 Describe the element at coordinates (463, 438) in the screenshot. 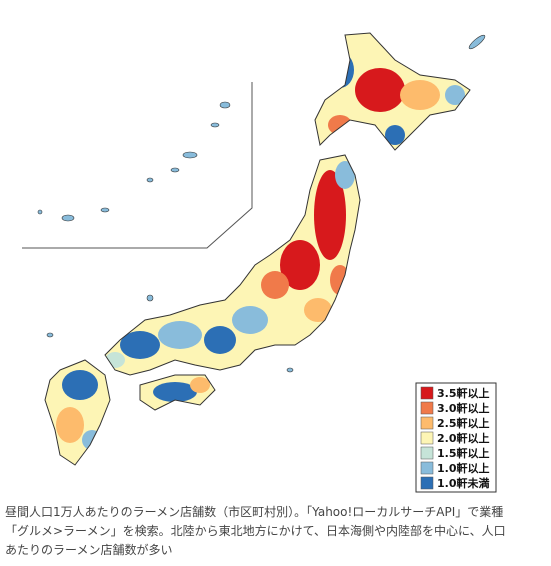

I see `legend-label: 2.0軒以上` at that location.